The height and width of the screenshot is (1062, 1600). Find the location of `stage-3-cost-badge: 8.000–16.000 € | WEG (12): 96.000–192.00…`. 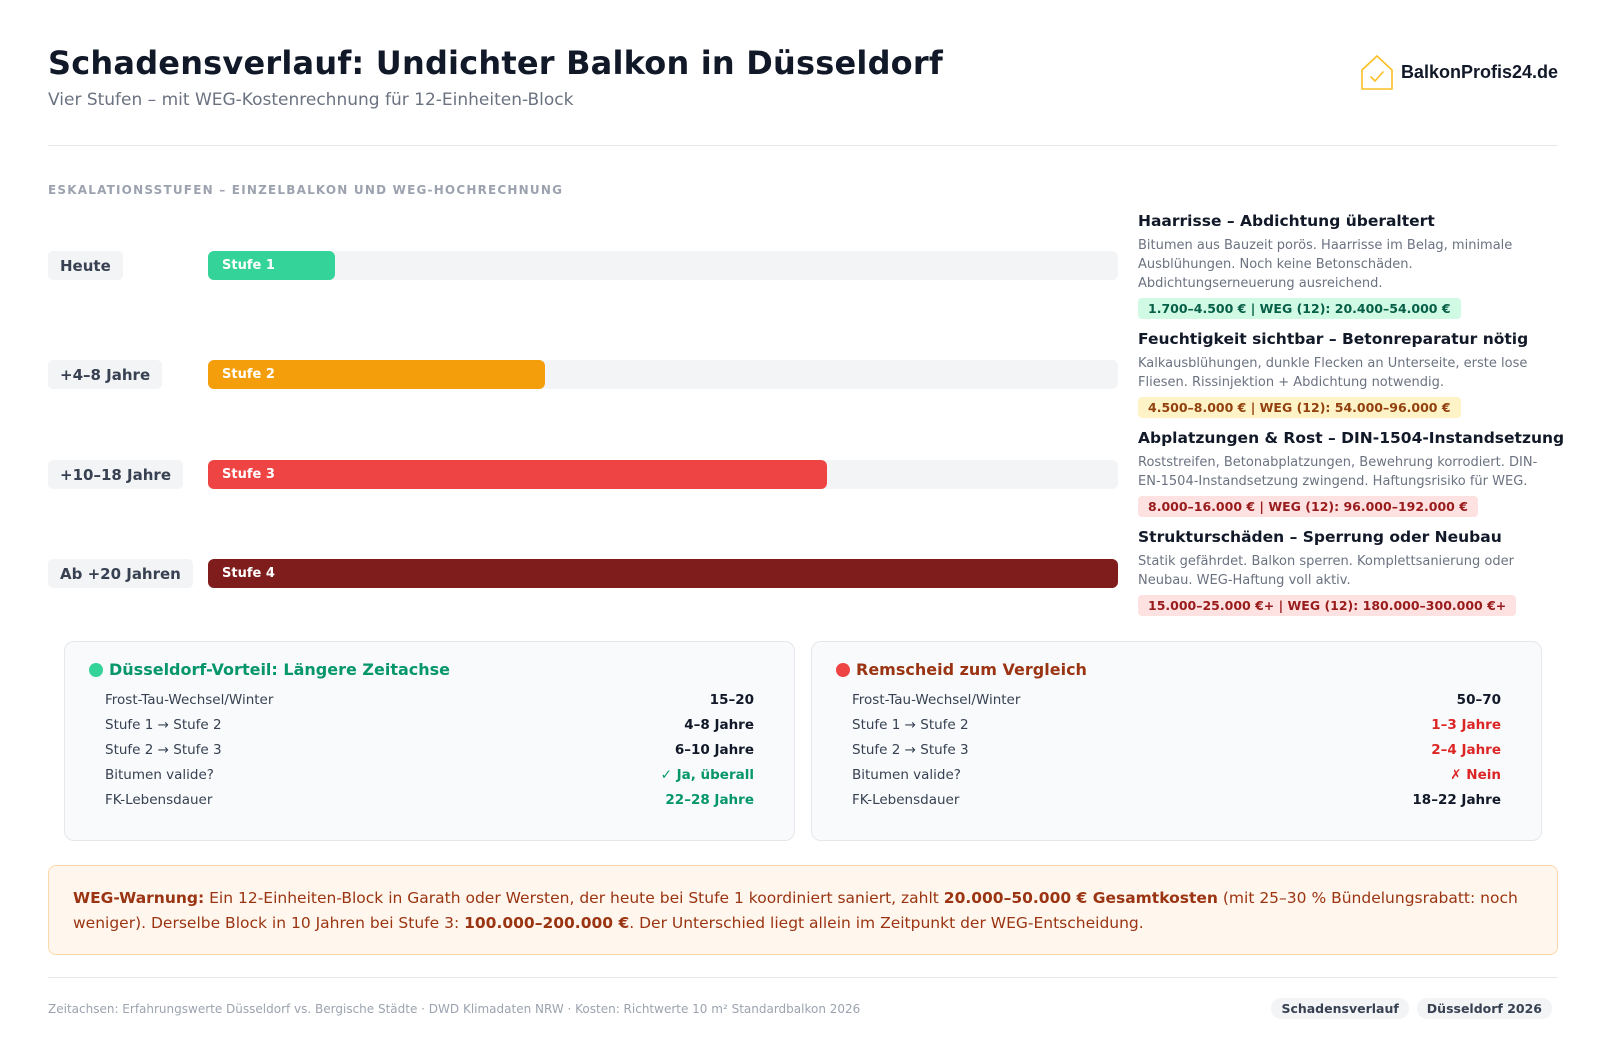

stage-3-cost-badge: 8.000–16.000 € | WEG (12): 96.000–192.00… is located at coordinates (1308, 506).